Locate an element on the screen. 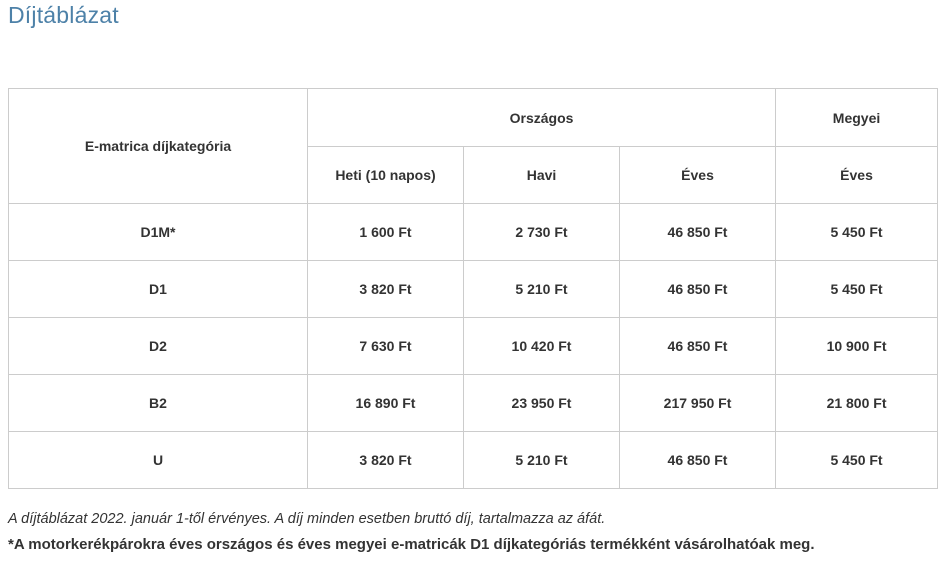 The width and height of the screenshot is (946, 565). header-weekly: Heti (10 napos) is located at coordinates (385, 175).